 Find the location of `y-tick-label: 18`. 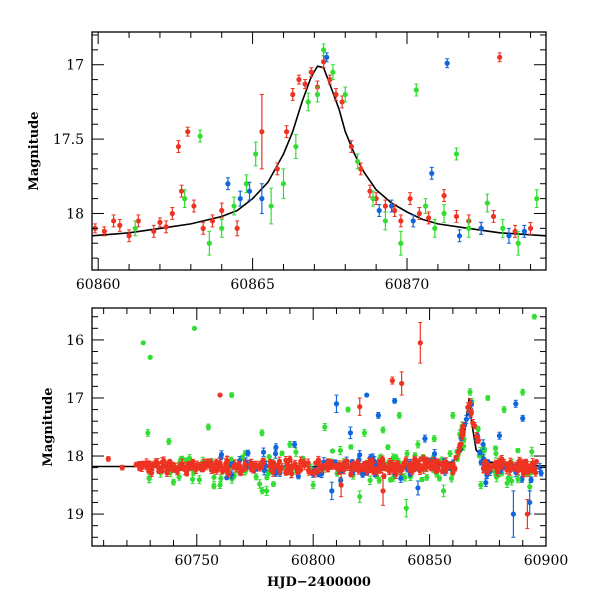

y-tick-label: 18 is located at coordinates (75, 457).